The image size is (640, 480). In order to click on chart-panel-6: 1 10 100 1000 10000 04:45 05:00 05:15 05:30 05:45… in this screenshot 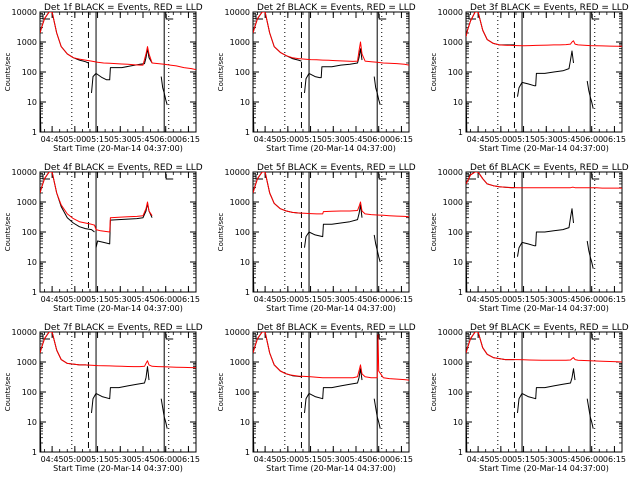, I will do `click(529, 238)`.